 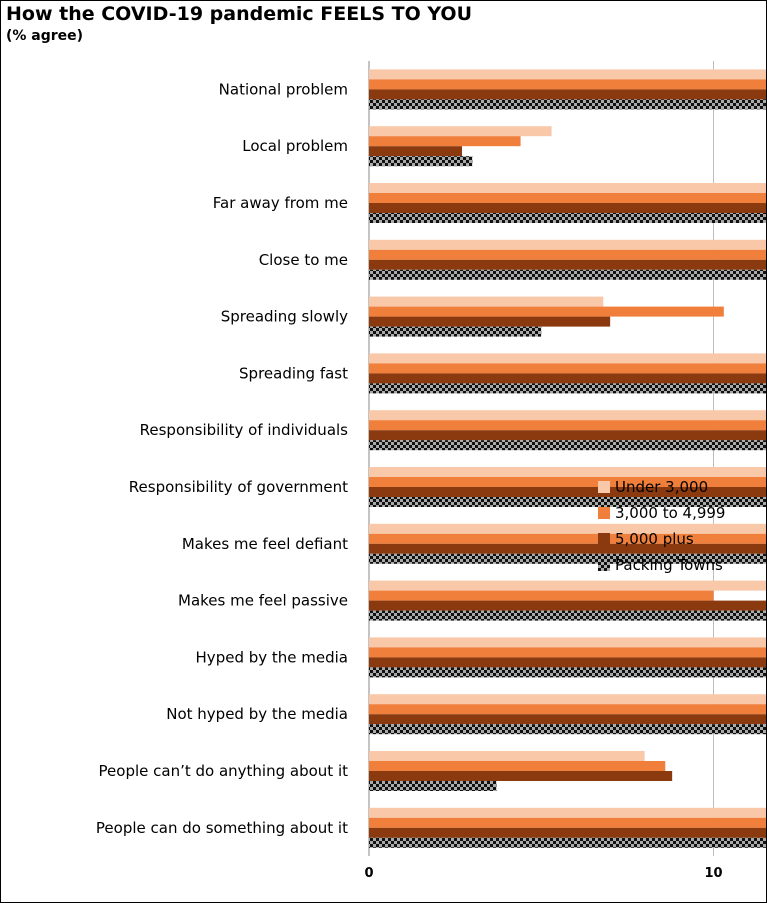 I want to click on legend-label: Packing Towns, so click(x=669, y=565).